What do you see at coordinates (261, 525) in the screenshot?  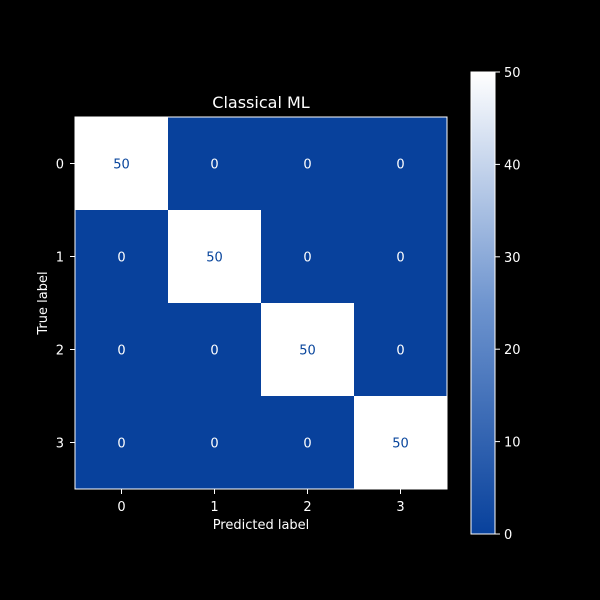 I see `x-axis-label: Predicted label` at bounding box center [261, 525].